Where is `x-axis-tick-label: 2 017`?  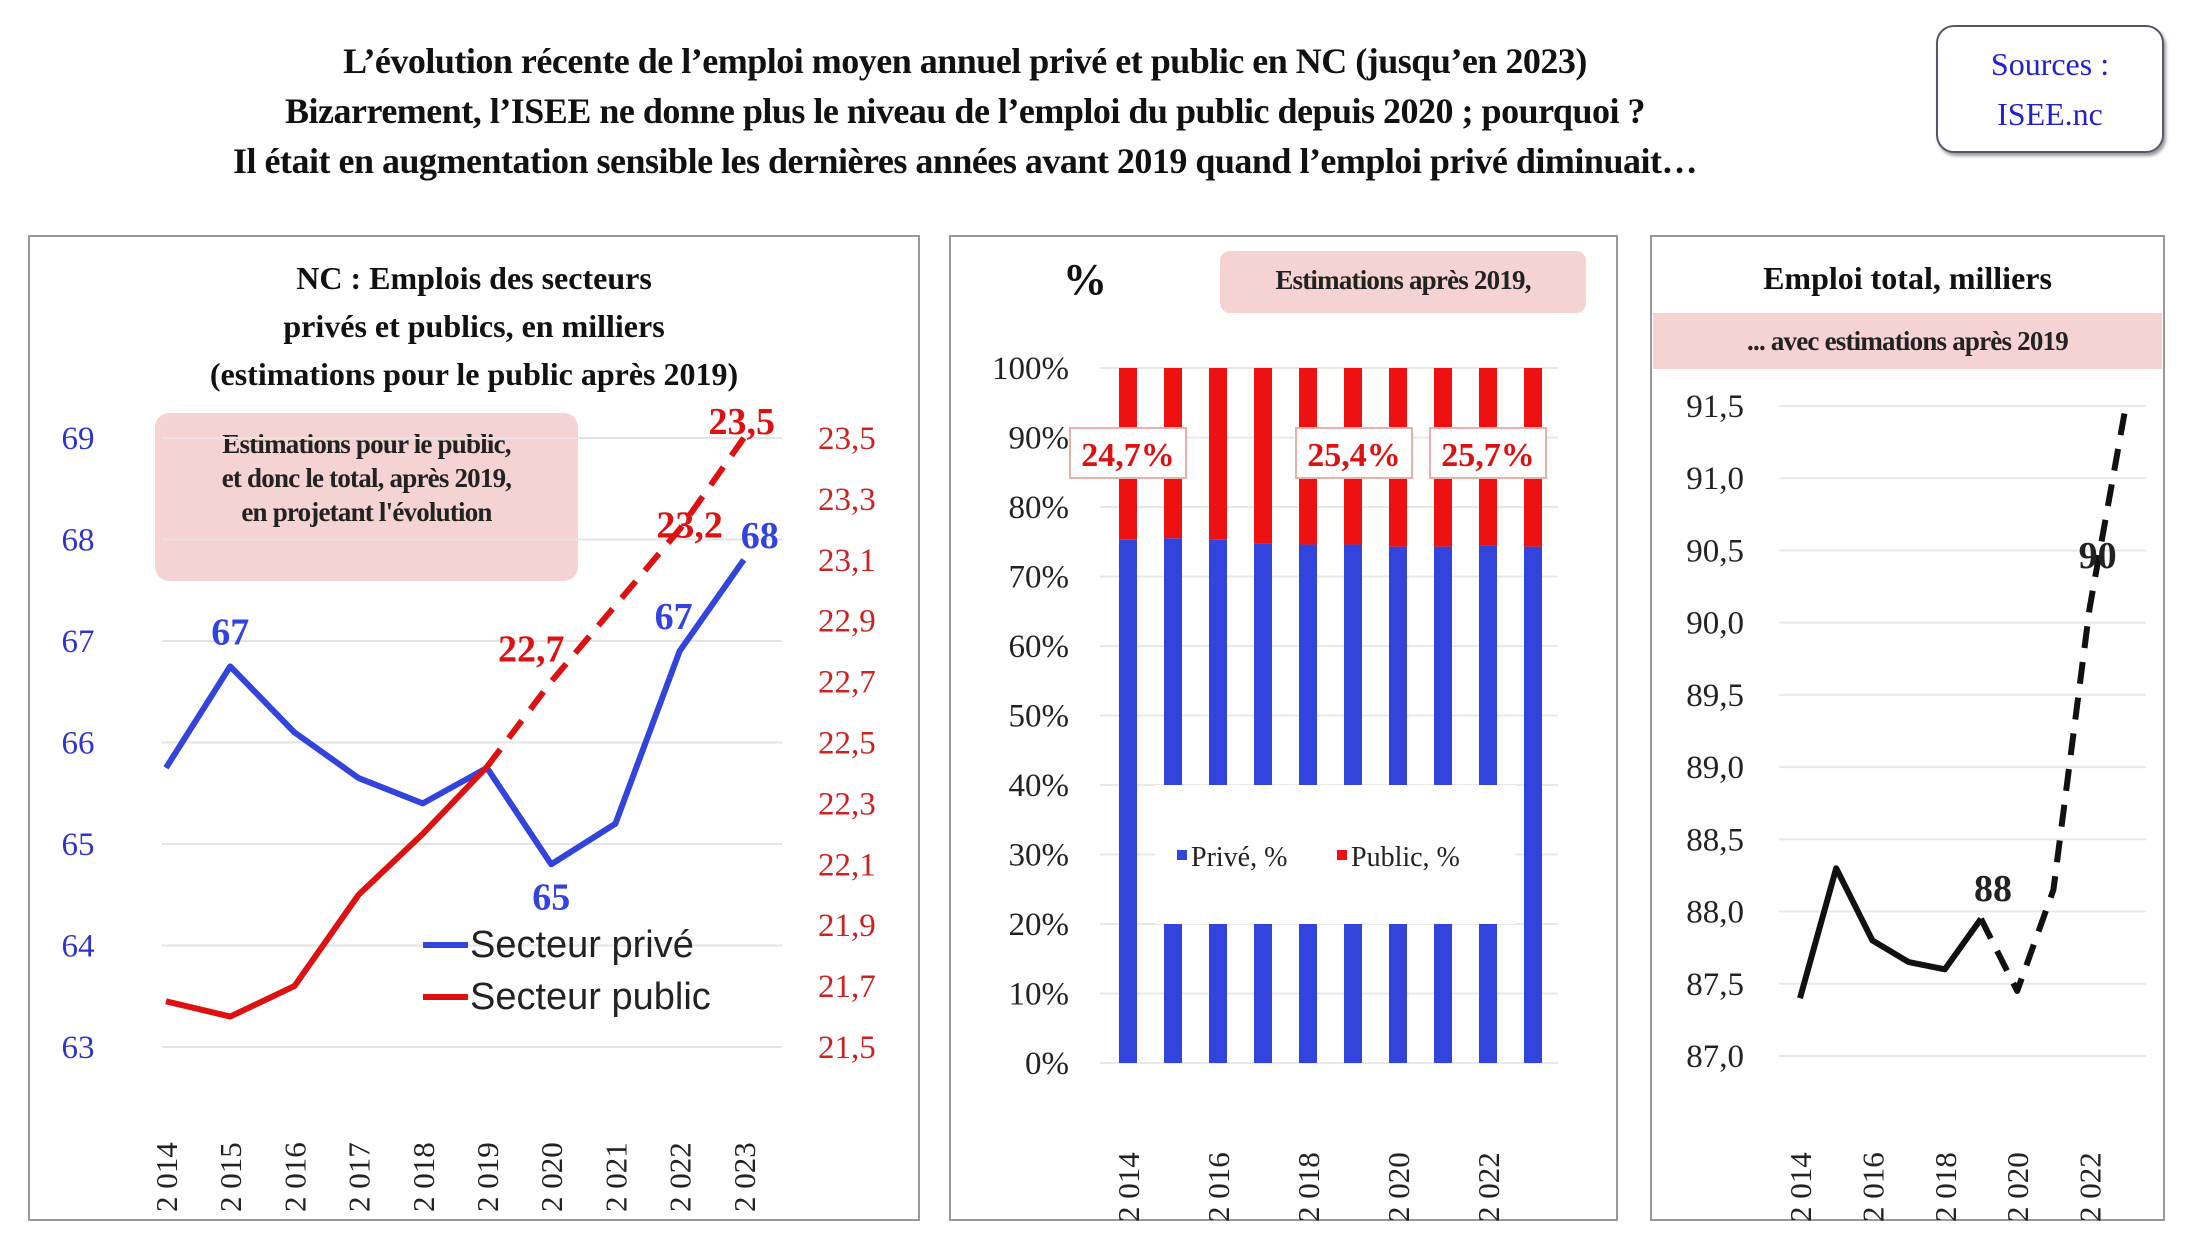
x-axis-tick-label: 2 017 is located at coordinates (359, 1177).